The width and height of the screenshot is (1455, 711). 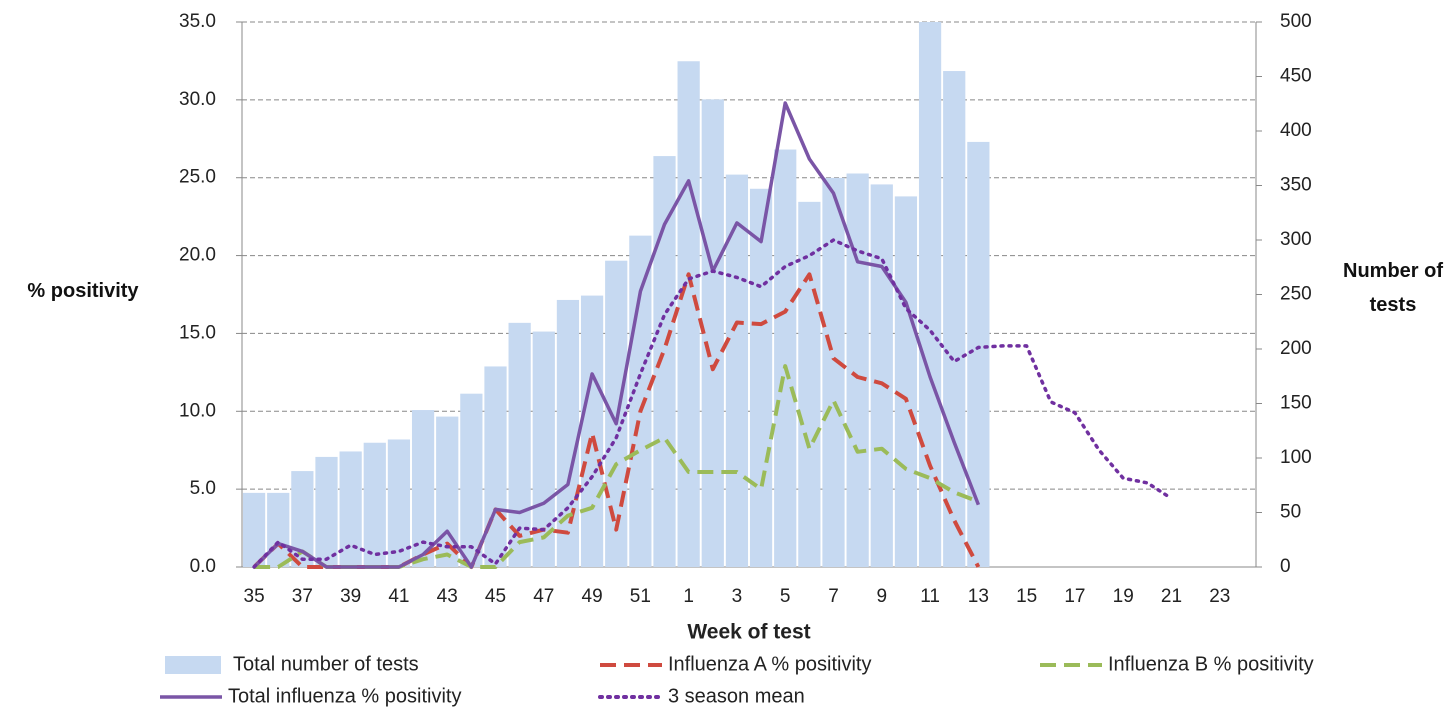 What do you see at coordinates (1290, 512) in the screenshot?
I see `y2-tick-label: 50` at bounding box center [1290, 512].